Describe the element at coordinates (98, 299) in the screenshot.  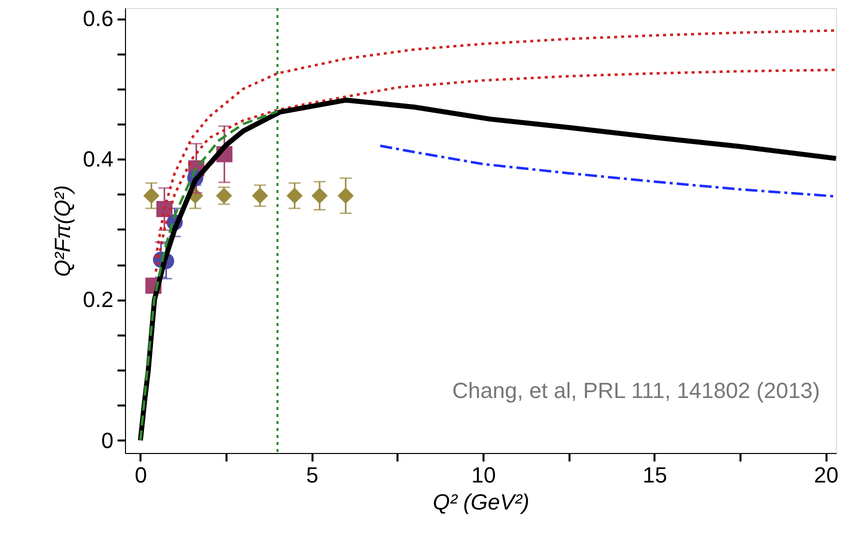
I see `y-tick-label: 0.2` at that location.